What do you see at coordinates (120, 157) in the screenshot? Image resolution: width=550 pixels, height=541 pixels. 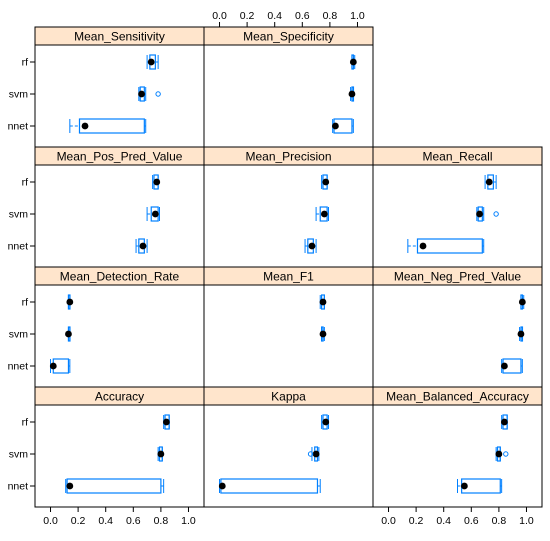 I see `panel-title: Mean_Pos_Pred_Value` at bounding box center [120, 157].